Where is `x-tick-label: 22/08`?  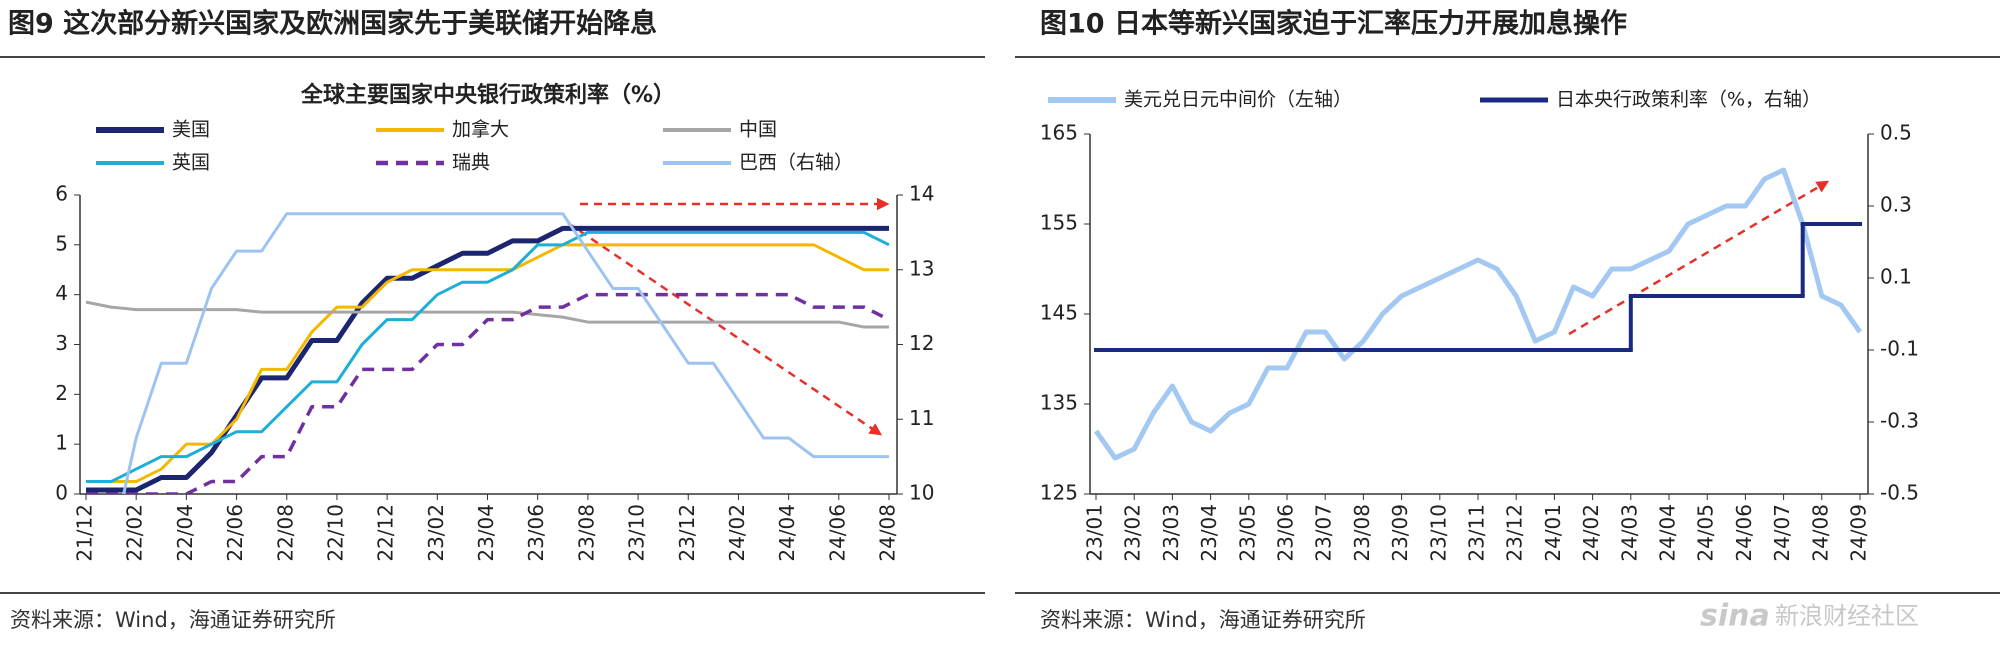
x-tick-label: 22/08 is located at coordinates (285, 533).